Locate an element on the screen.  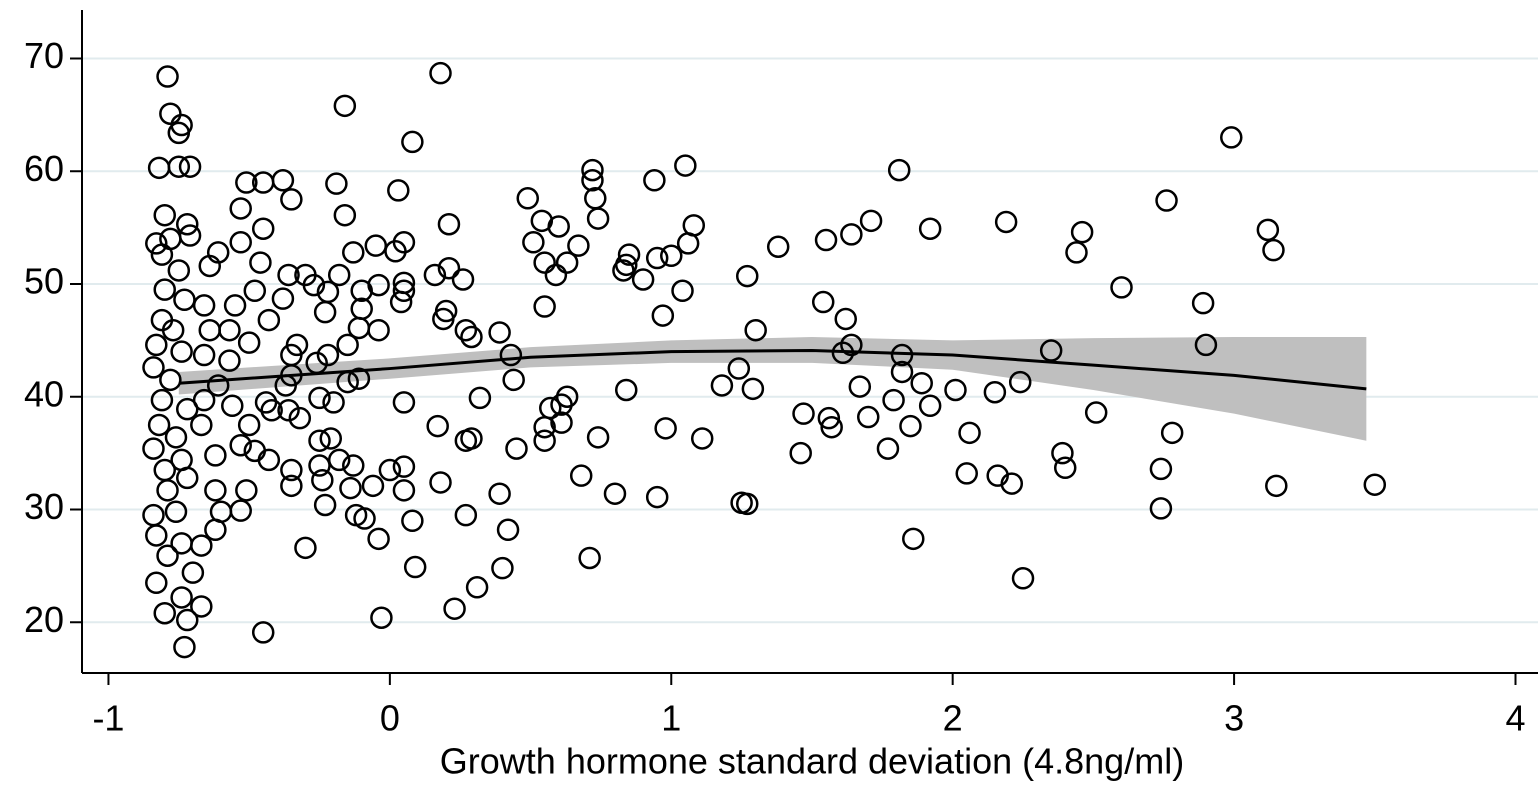
x-tick-label: 0 is located at coordinates (390, 718).